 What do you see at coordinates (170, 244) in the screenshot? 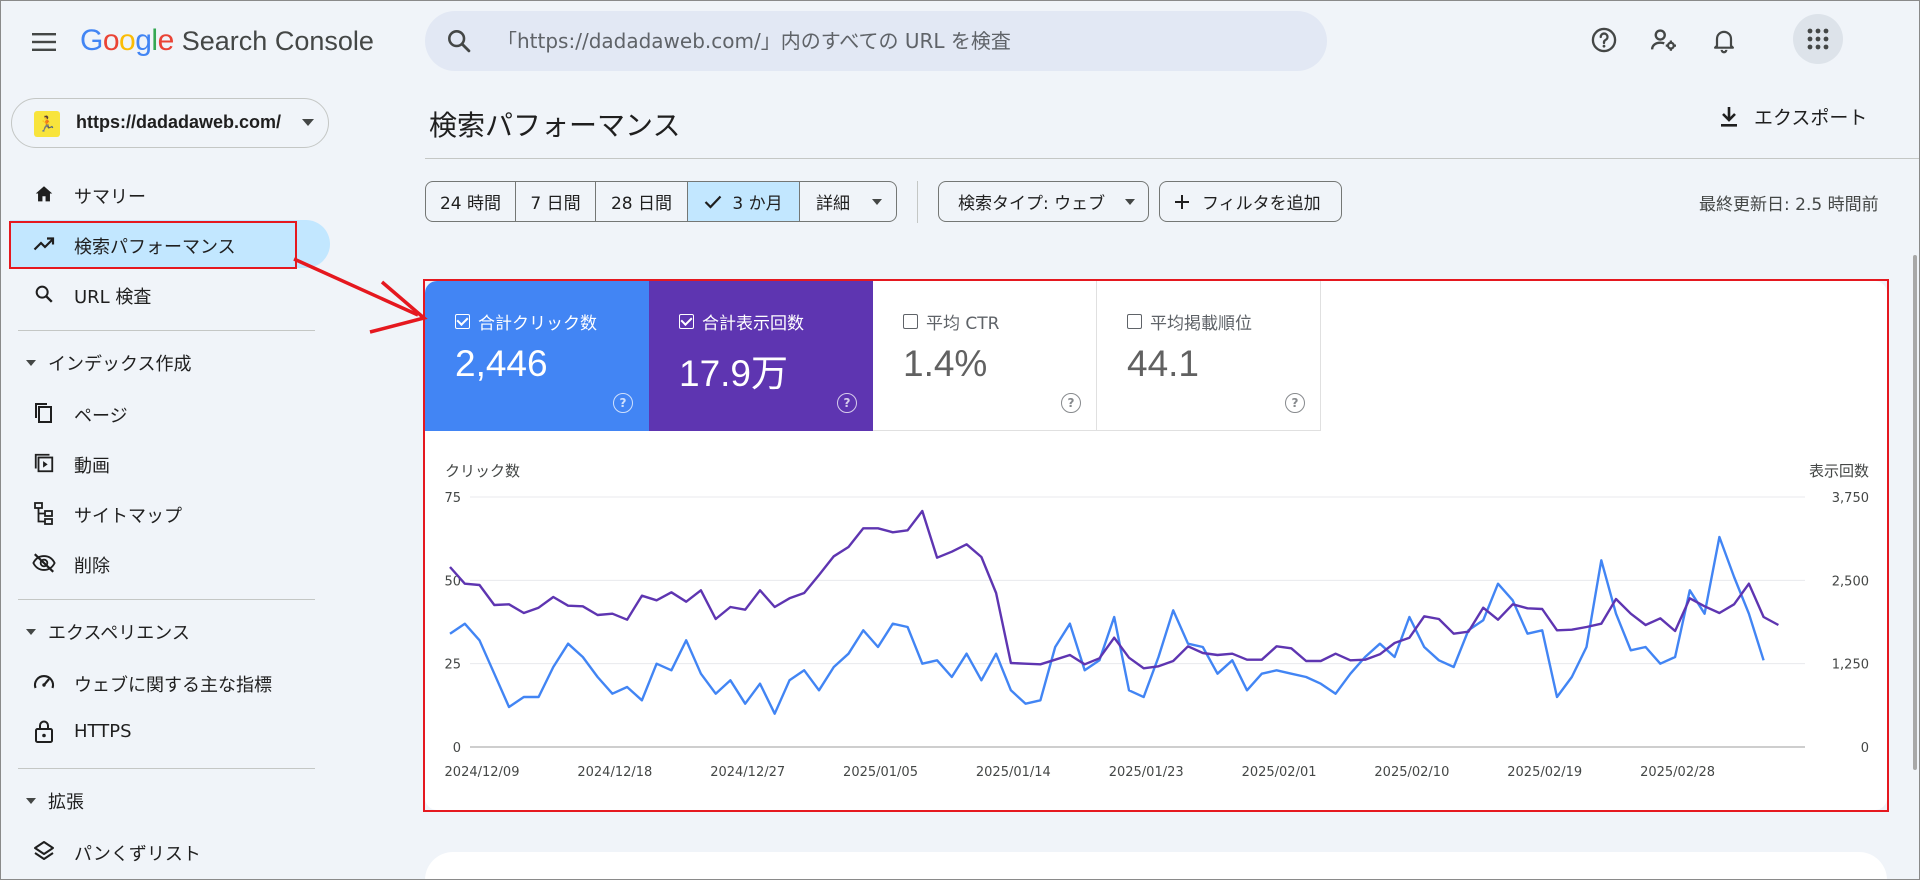
I see `sidebar-item-search-performance: 検索パフォーマンス` at bounding box center [170, 244].